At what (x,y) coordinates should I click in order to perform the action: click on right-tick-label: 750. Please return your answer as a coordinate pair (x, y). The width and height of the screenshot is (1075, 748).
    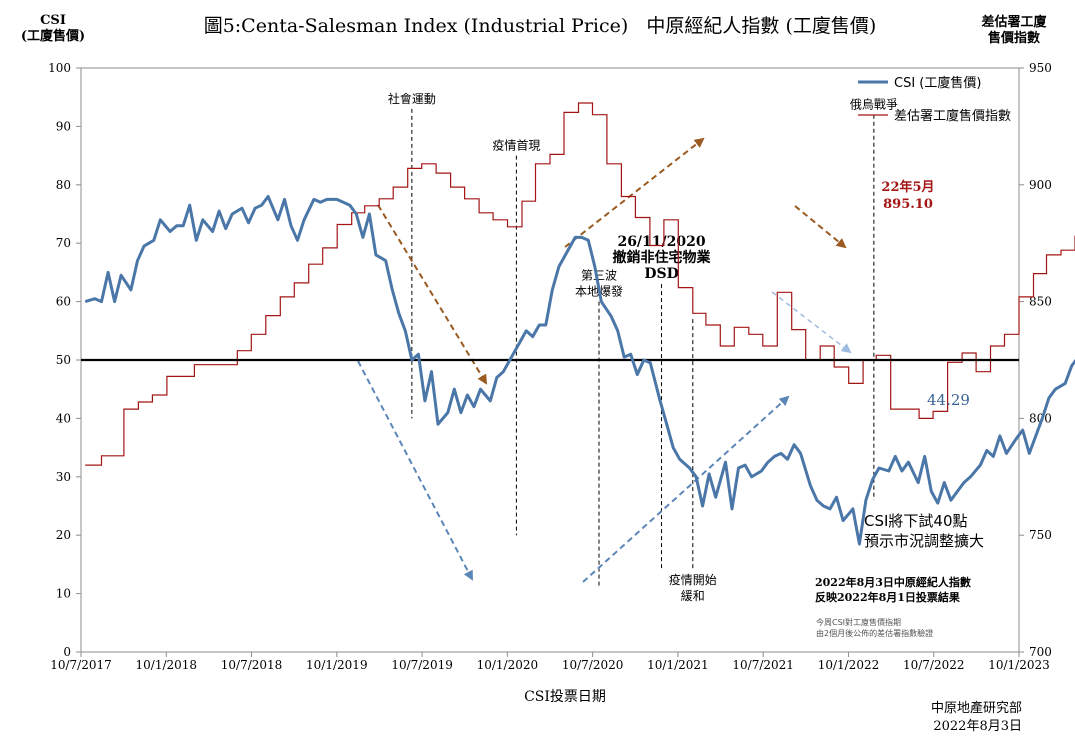
    Looking at the image, I should click on (1040, 535).